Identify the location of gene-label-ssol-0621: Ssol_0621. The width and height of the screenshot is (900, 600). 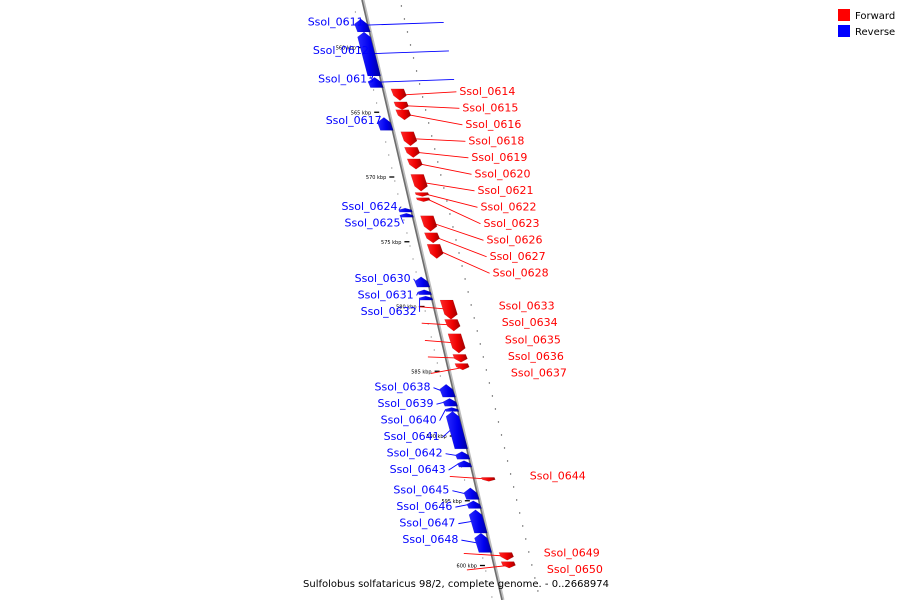
(506, 190).